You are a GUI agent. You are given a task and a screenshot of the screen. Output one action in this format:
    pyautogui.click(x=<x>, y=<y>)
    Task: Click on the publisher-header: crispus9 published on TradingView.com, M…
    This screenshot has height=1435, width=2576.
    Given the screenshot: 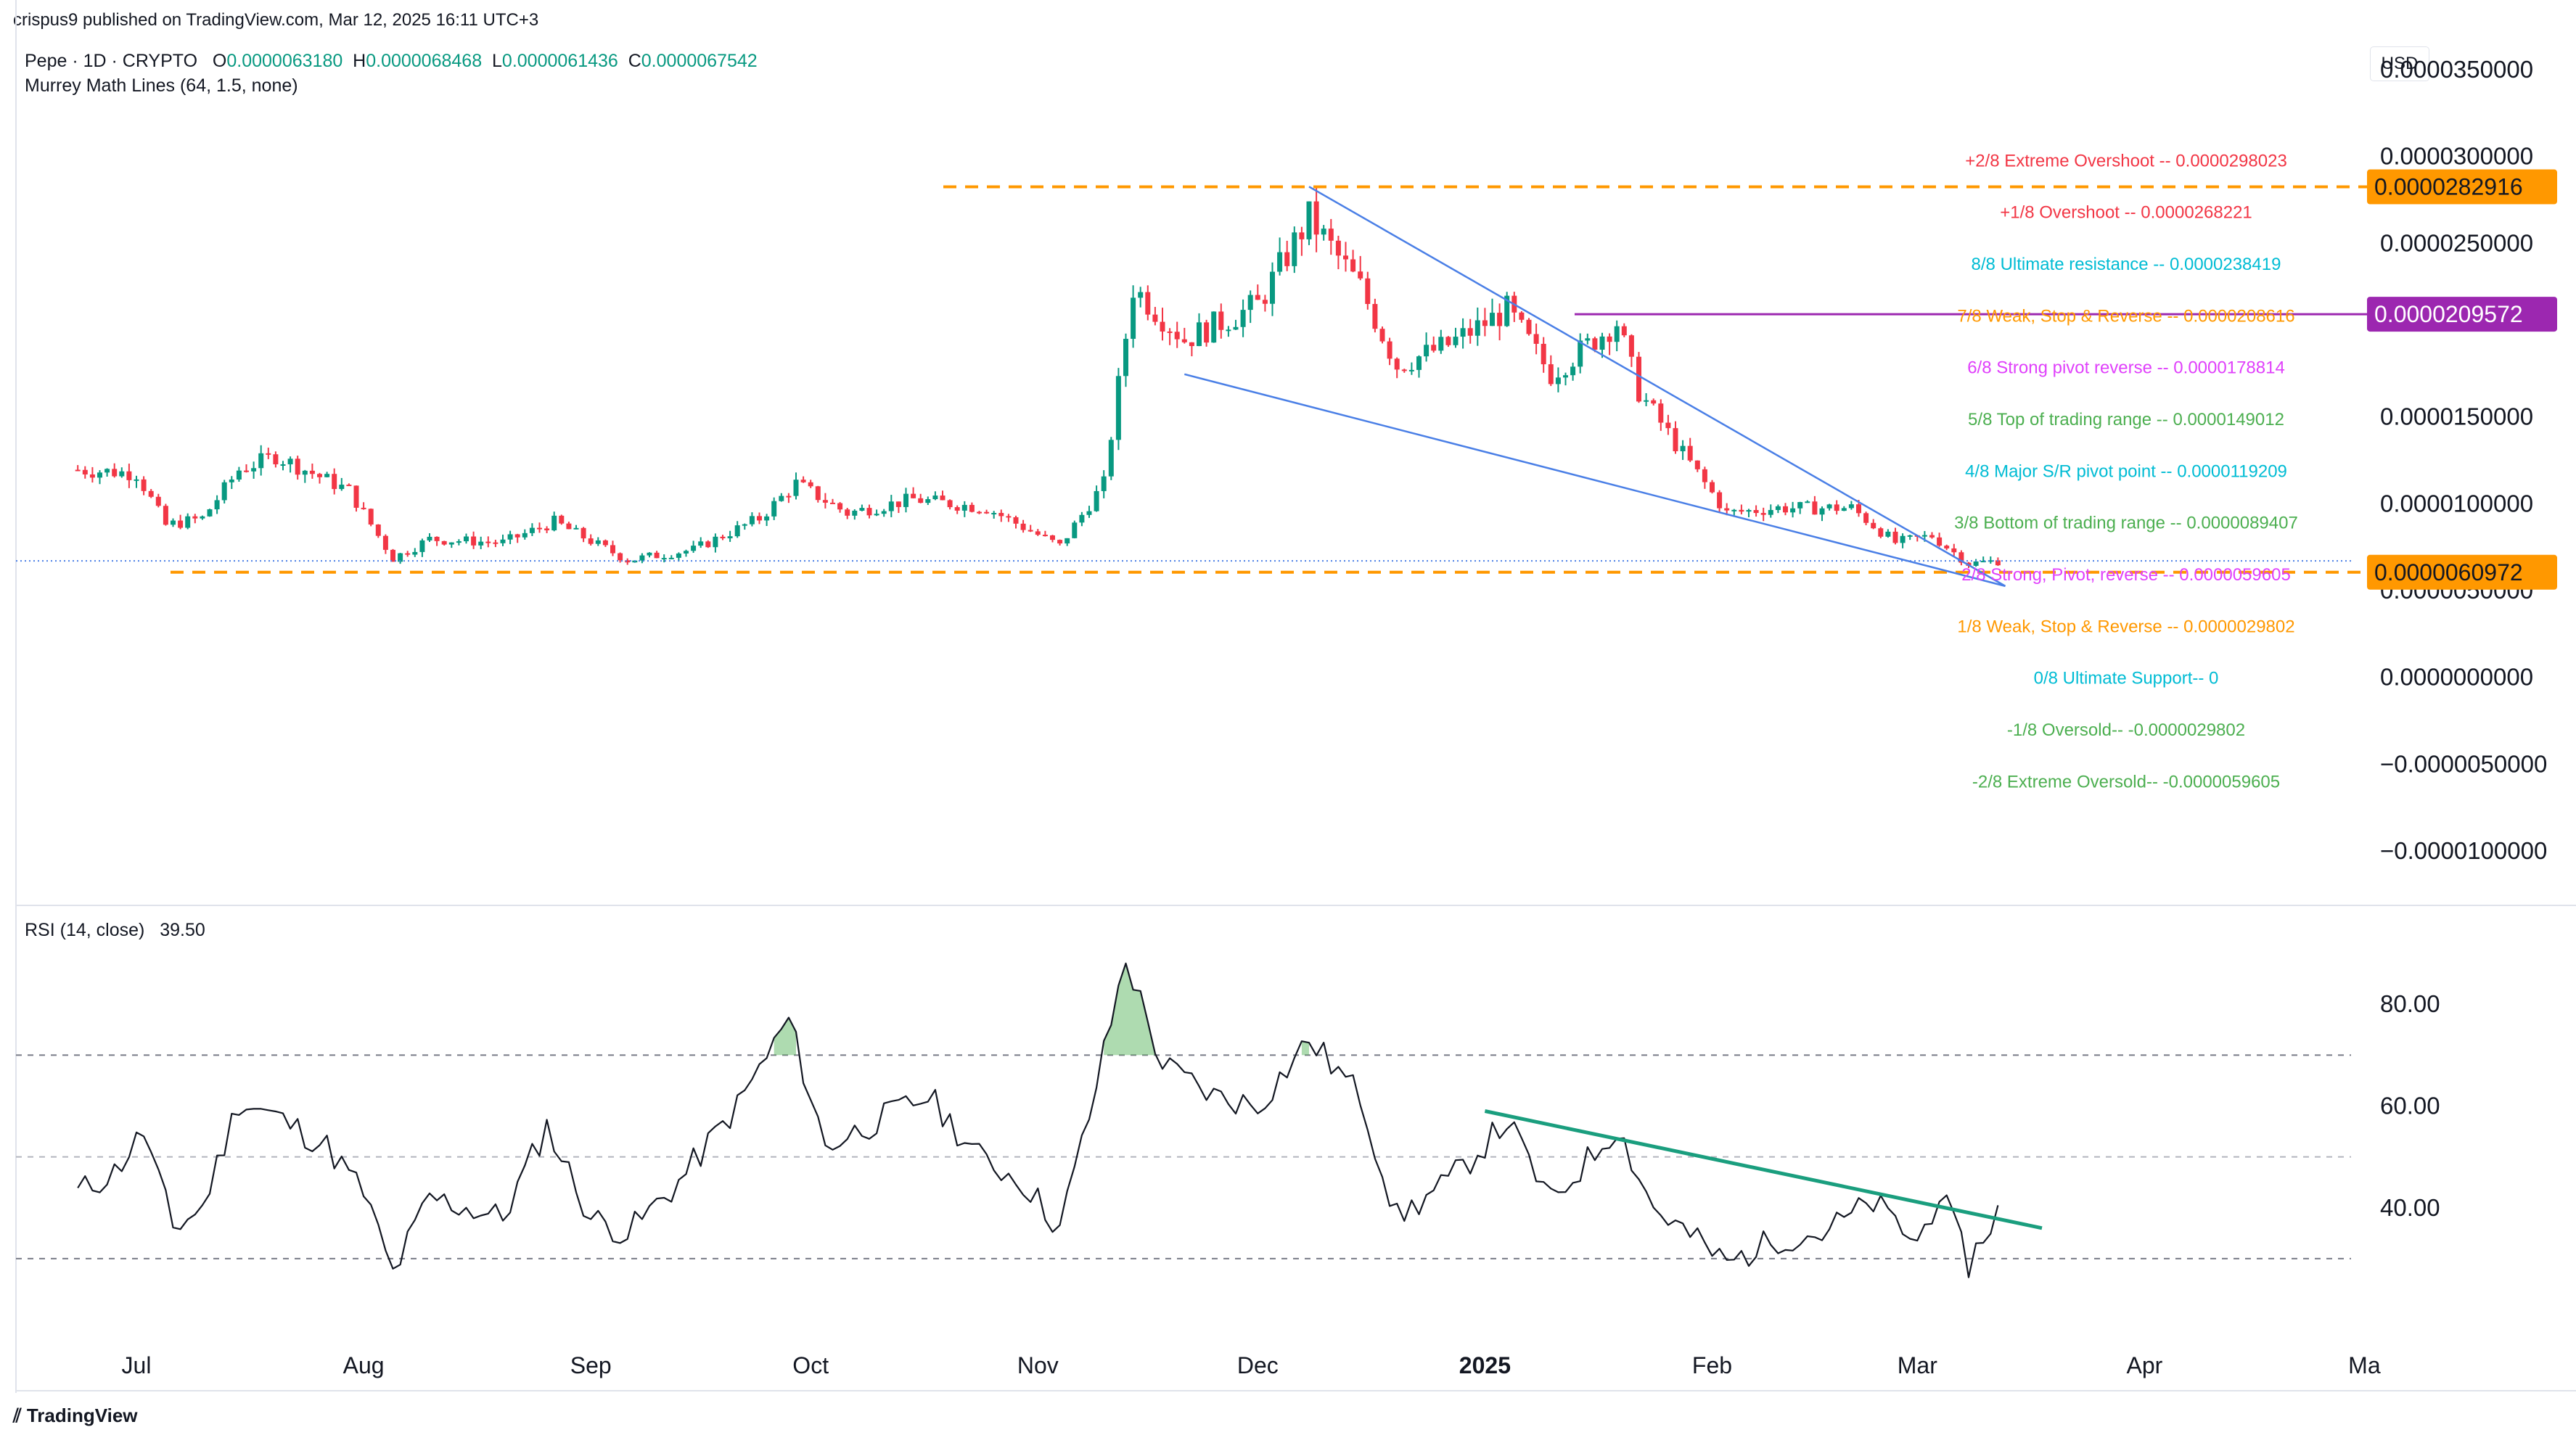 What is the action you would take?
    pyautogui.click(x=276, y=20)
    